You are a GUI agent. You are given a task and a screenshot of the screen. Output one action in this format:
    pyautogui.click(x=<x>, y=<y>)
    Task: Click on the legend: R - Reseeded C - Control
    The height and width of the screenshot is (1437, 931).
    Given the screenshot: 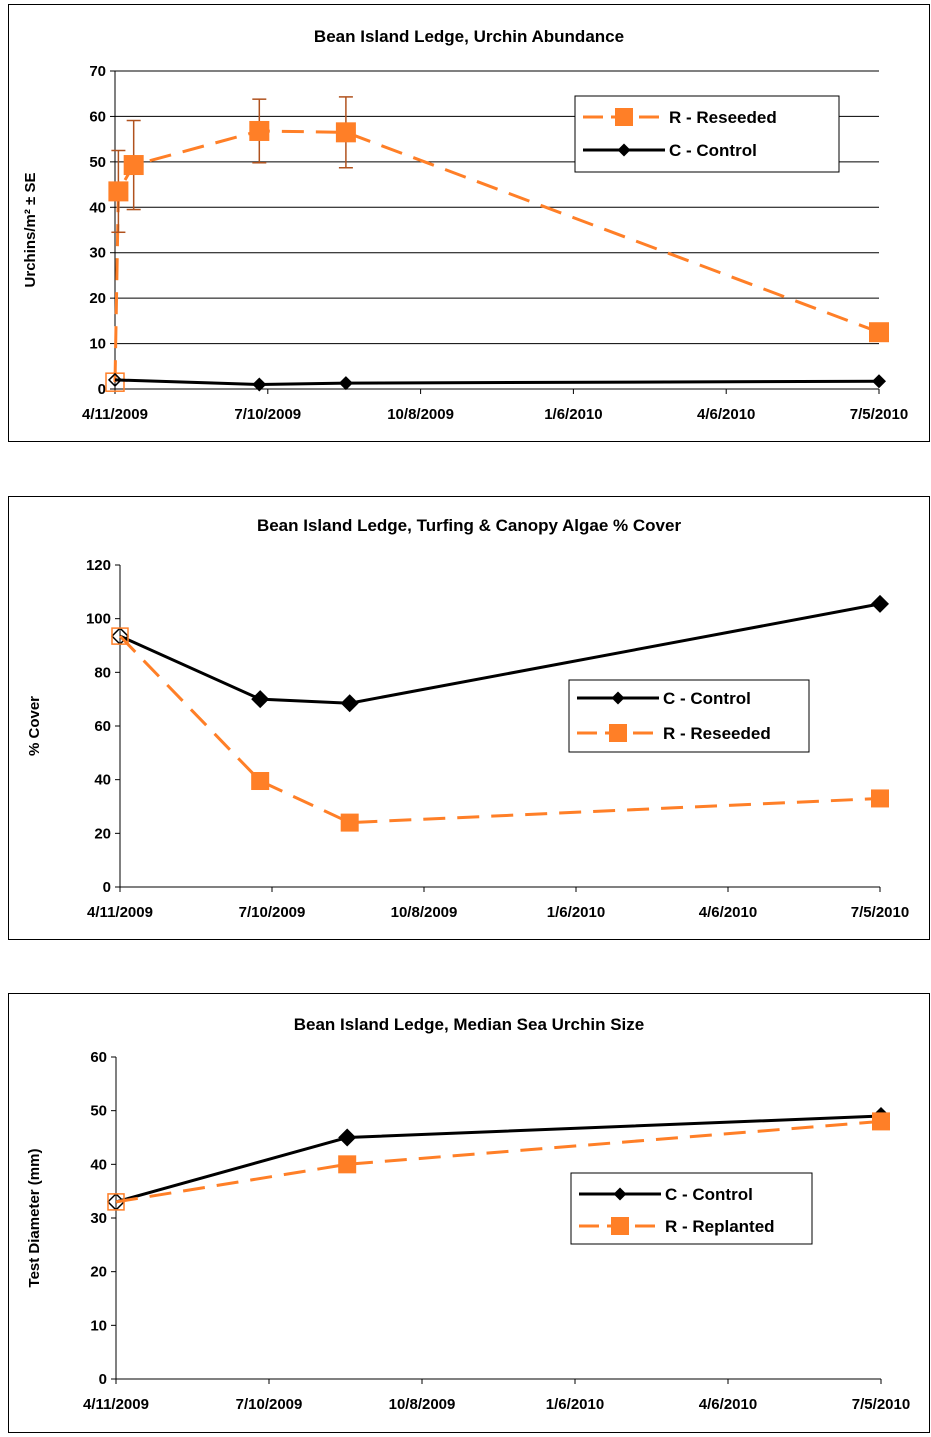 What is the action you would take?
    pyautogui.click(x=707, y=134)
    